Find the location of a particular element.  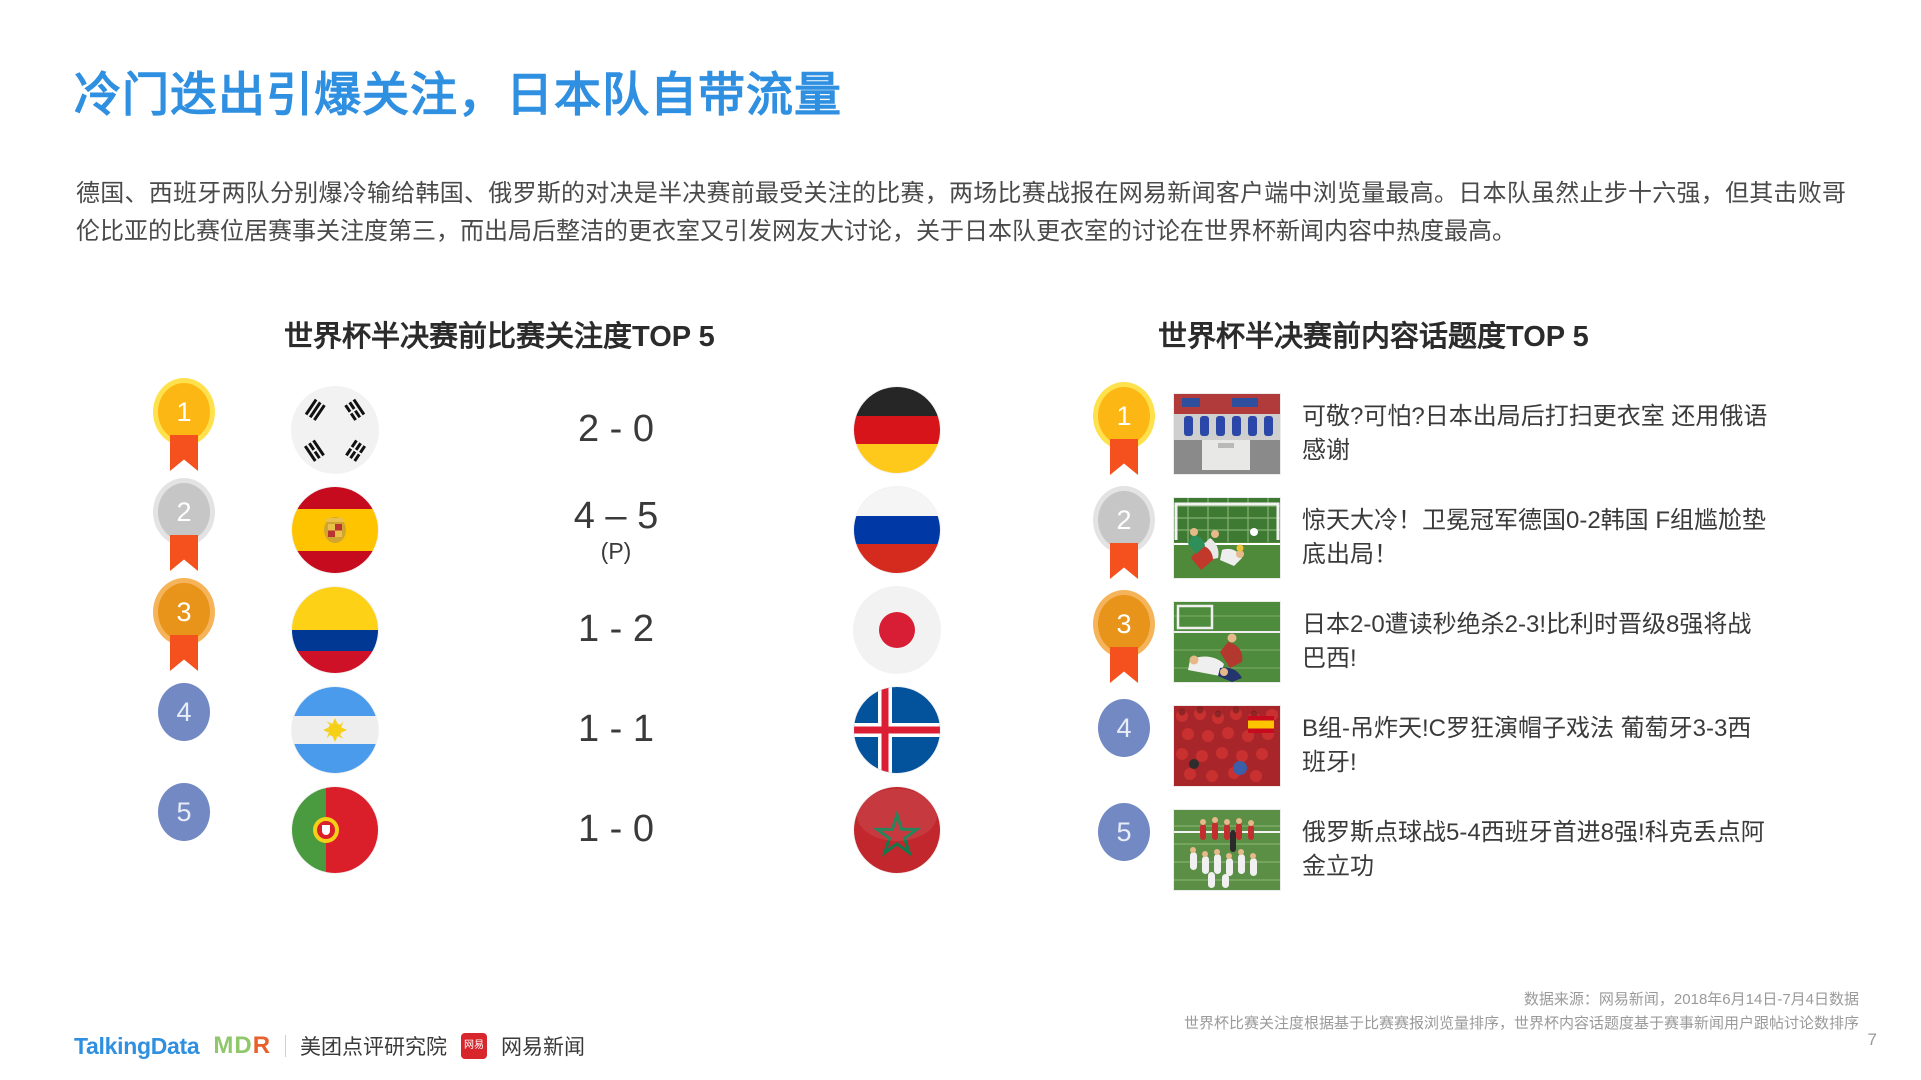

flag-russia-icon is located at coordinates (897, 530).